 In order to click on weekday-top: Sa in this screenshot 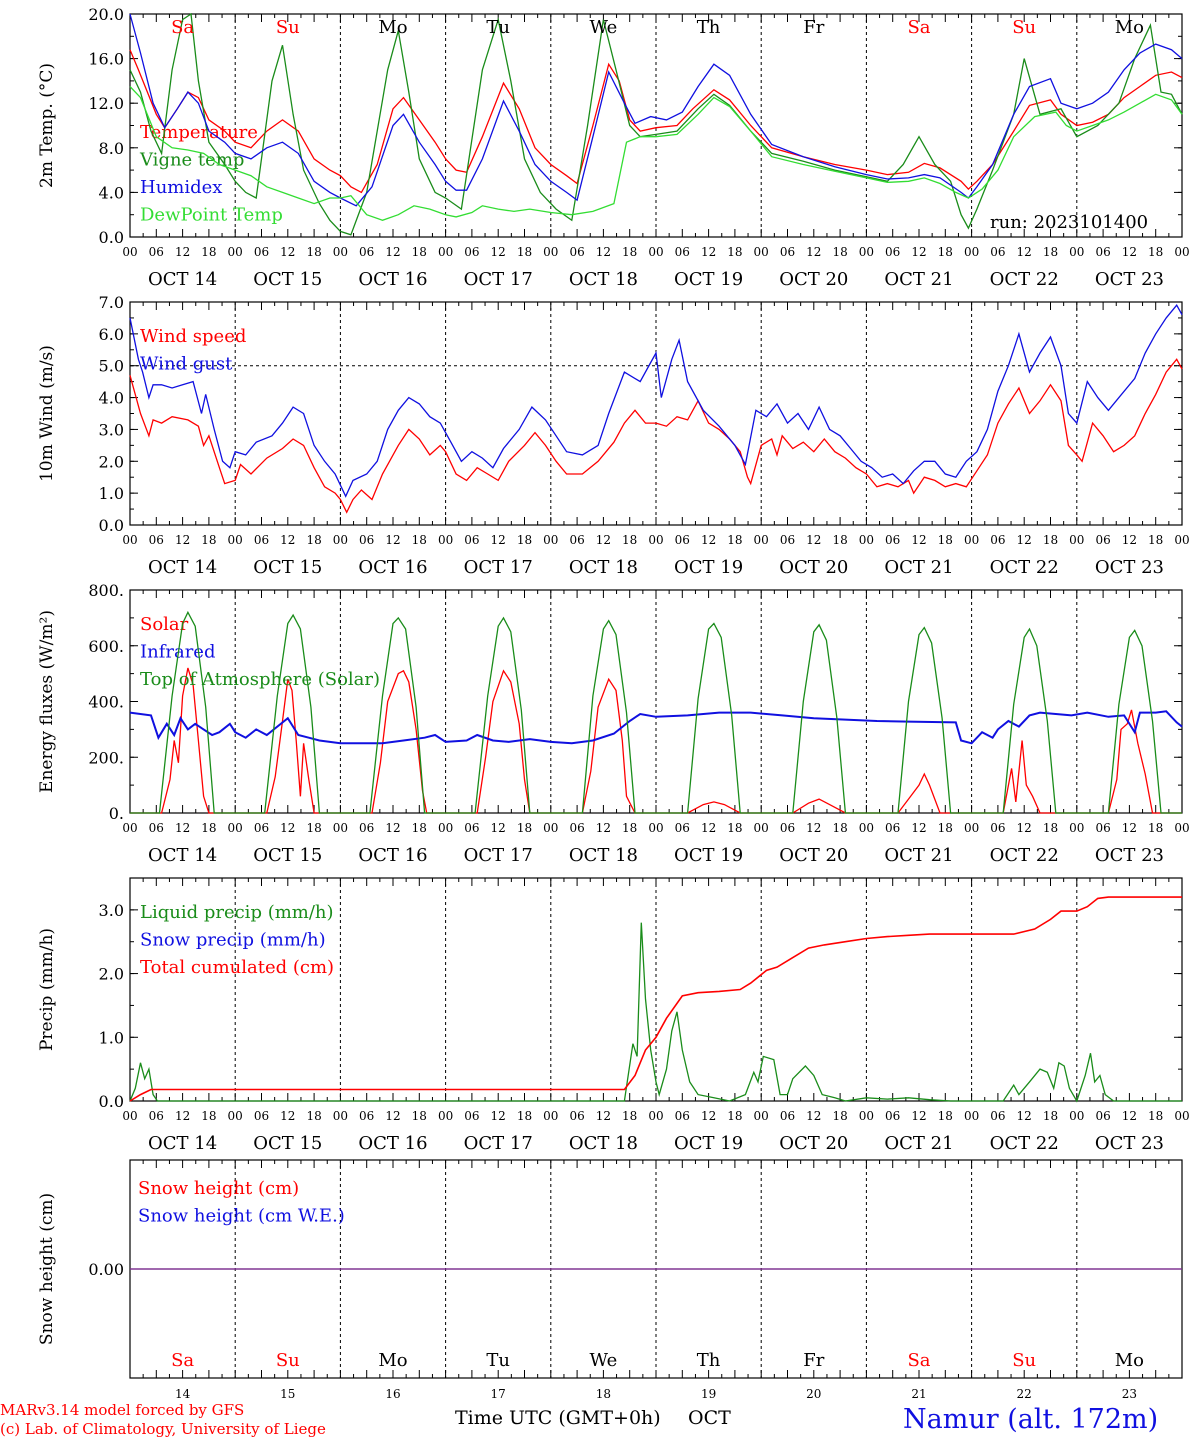, I will do `click(918, 27)`.